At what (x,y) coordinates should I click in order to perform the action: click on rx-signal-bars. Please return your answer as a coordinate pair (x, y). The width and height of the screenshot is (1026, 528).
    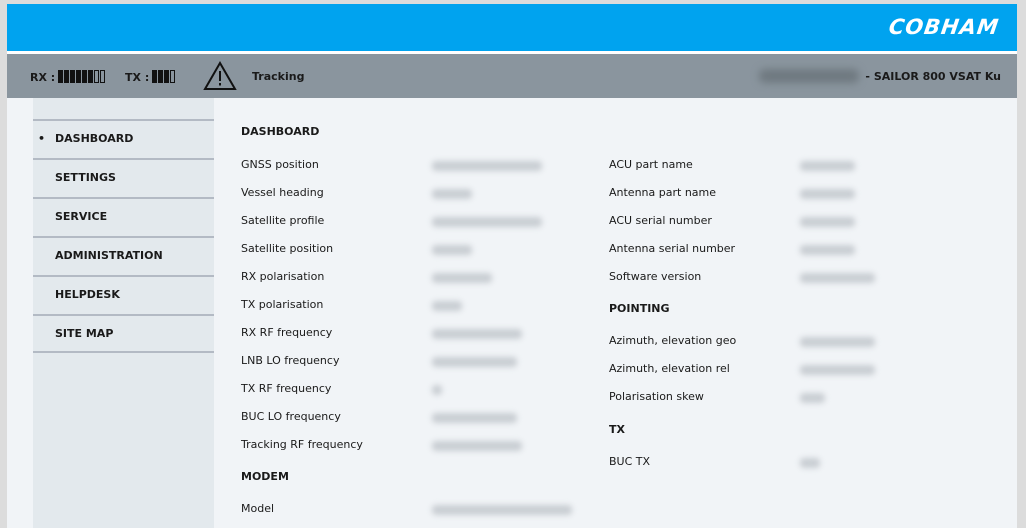
    Looking at the image, I should click on (82, 76).